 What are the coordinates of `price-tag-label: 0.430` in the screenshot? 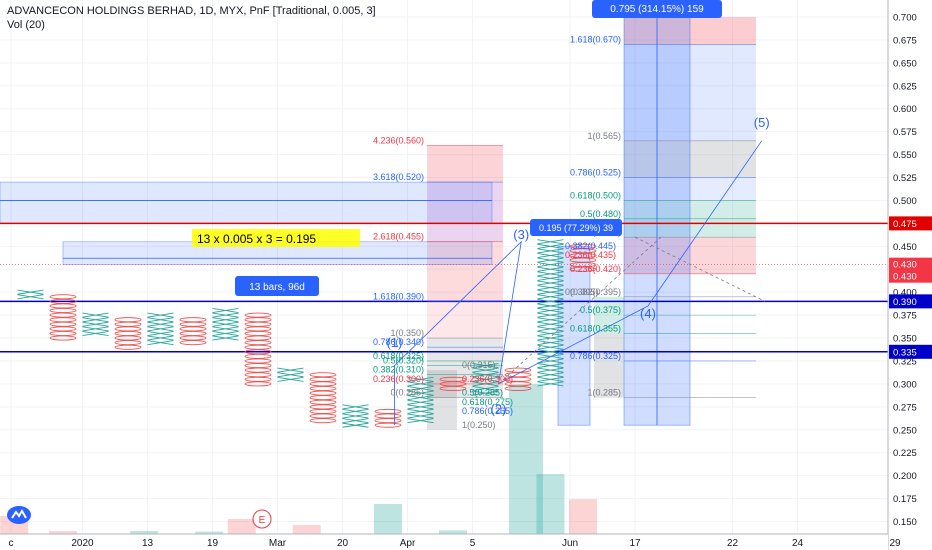 It's located at (905, 277).